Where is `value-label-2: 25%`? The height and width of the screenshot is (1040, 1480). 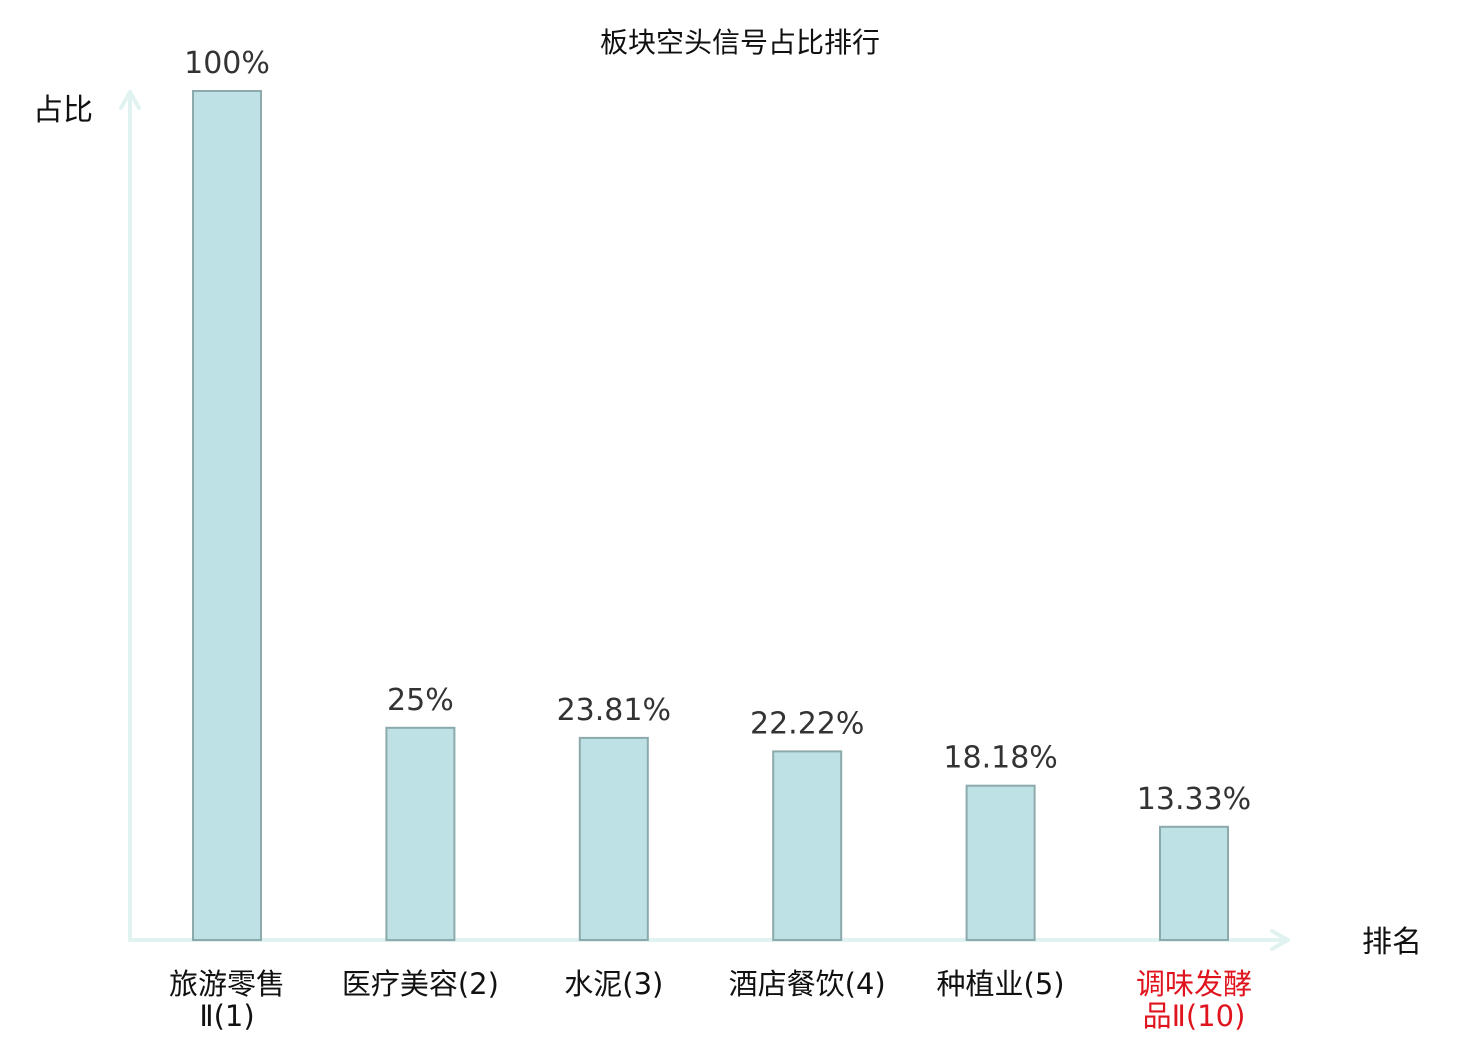 value-label-2: 25% is located at coordinates (420, 700).